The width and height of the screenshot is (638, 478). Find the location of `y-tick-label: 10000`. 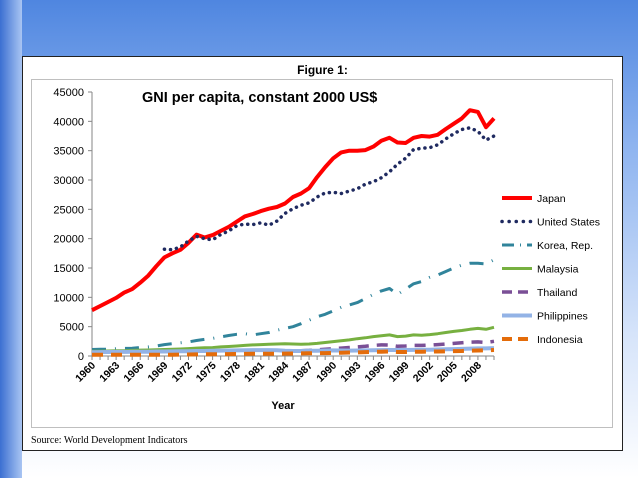

y-tick-label: 10000 is located at coordinates (68, 298).